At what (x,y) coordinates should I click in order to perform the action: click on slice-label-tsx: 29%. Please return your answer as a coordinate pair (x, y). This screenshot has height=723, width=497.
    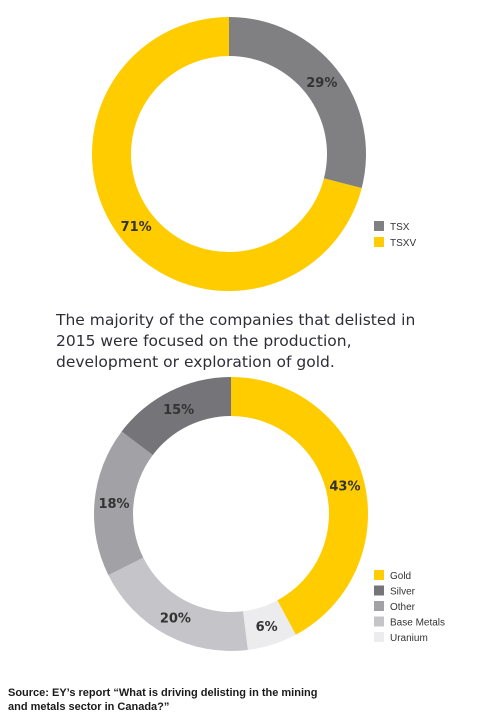
    Looking at the image, I should click on (321, 83).